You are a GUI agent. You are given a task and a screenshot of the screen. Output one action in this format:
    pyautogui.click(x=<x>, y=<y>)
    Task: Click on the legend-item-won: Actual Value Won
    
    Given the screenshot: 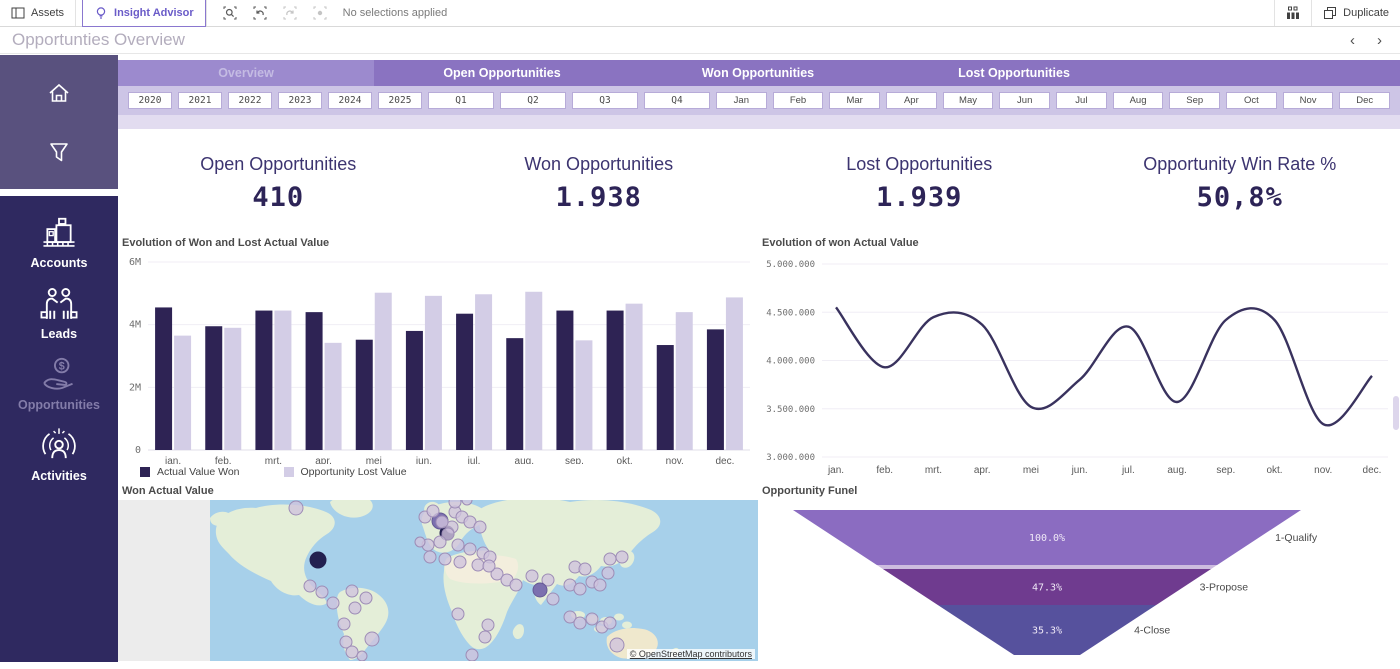 What is the action you would take?
    pyautogui.click(x=190, y=472)
    